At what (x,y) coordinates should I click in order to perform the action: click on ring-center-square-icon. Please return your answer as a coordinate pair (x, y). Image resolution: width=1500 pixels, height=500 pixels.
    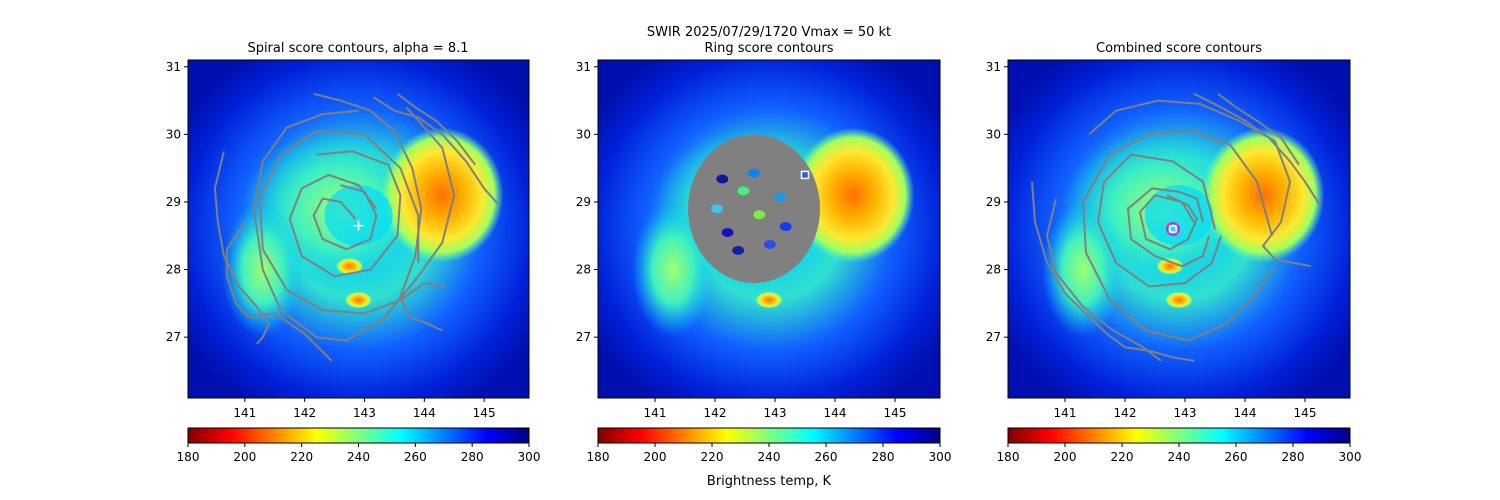
    Looking at the image, I should click on (805, 175).